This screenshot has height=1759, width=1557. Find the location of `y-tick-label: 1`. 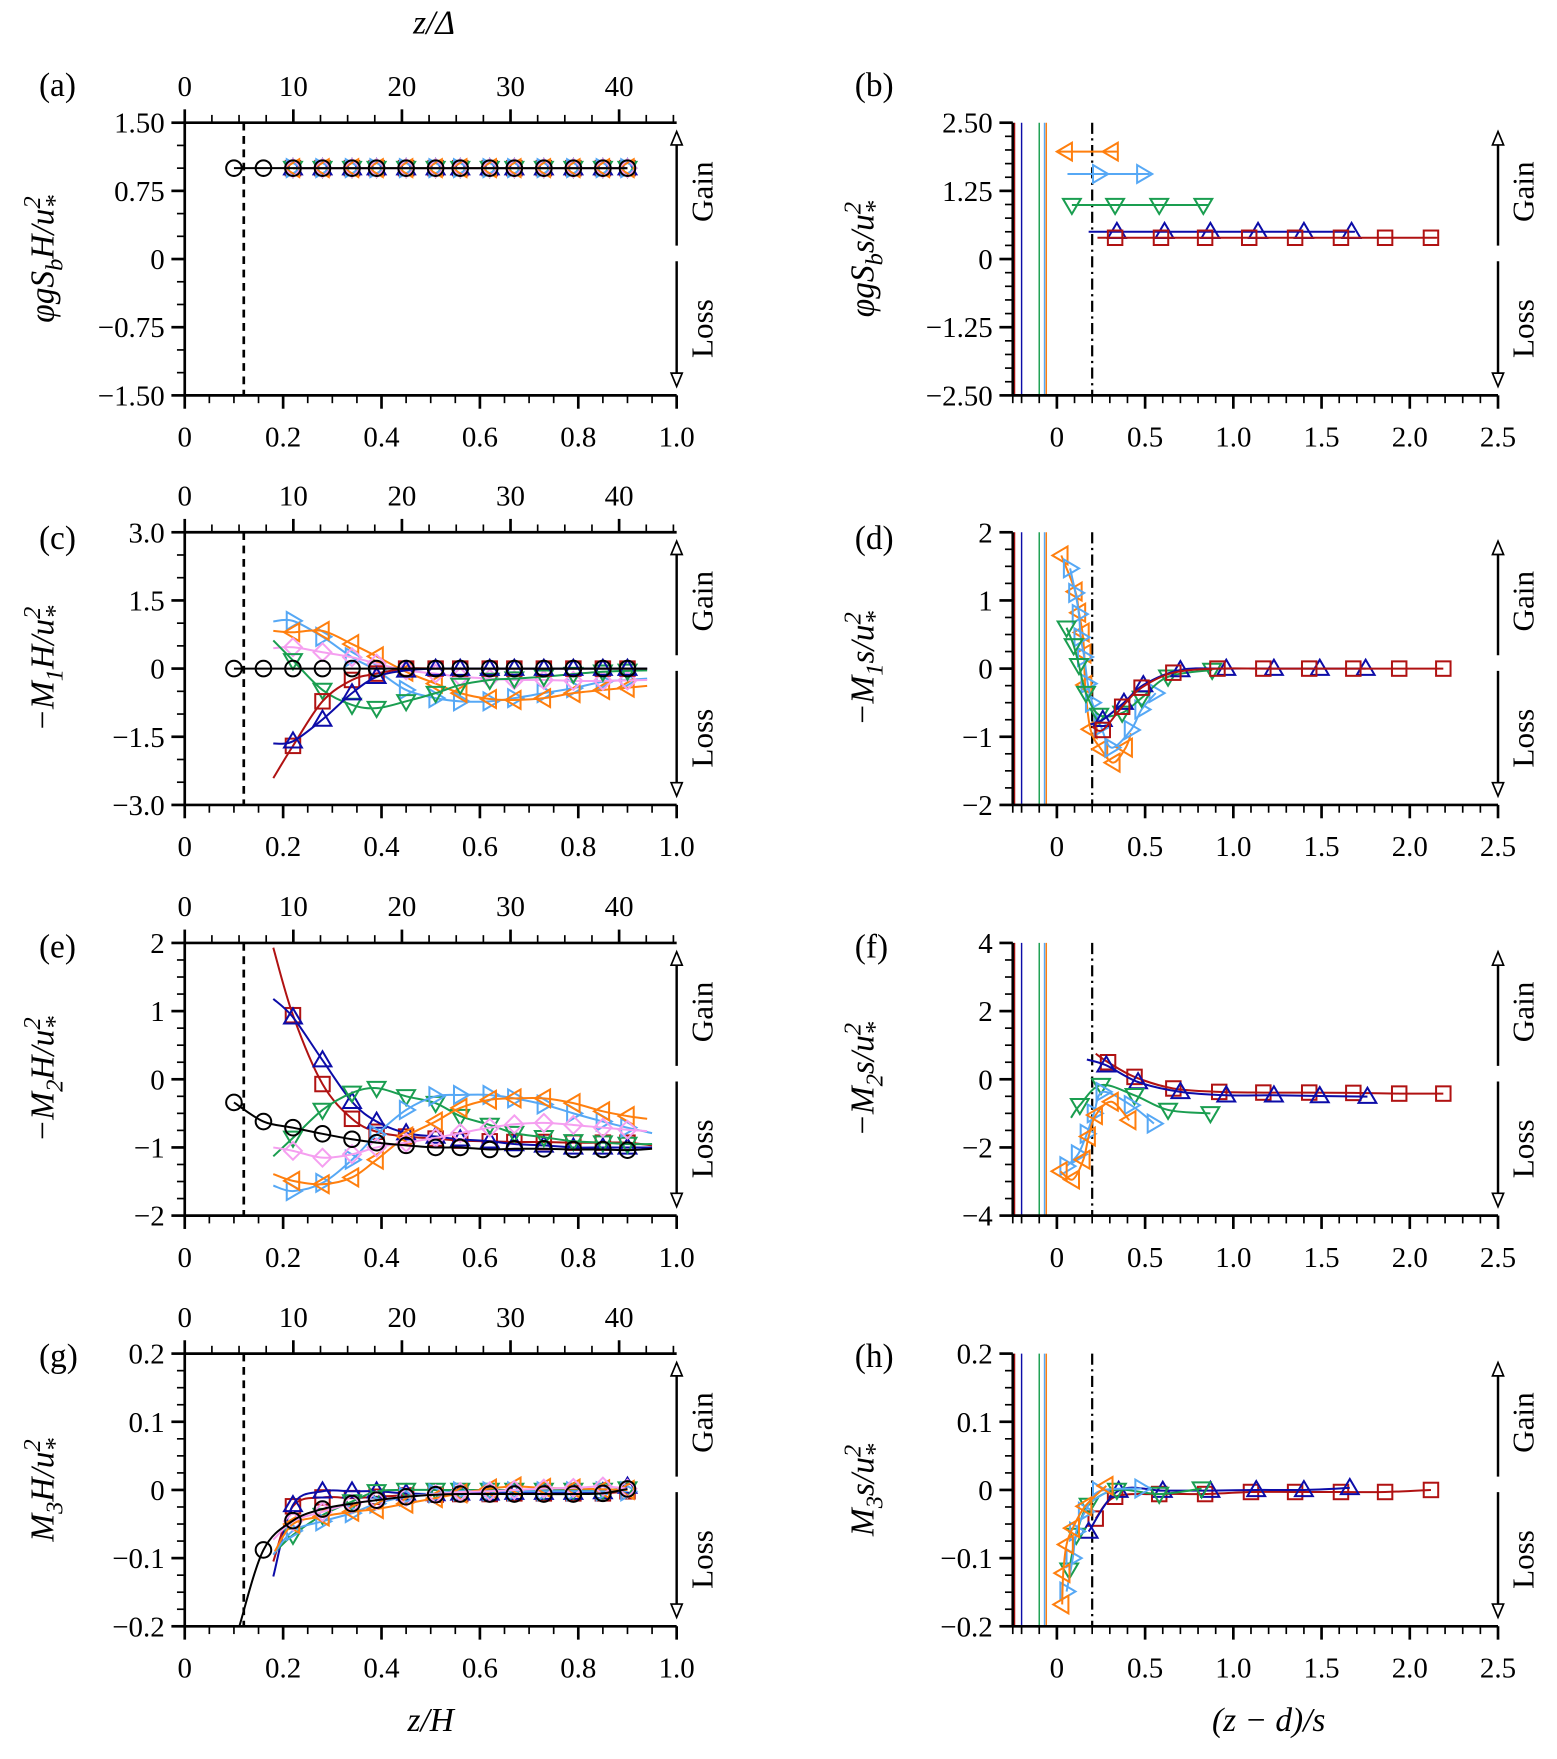

y-tick-label: 1 is located at coordinates (157, 1012).